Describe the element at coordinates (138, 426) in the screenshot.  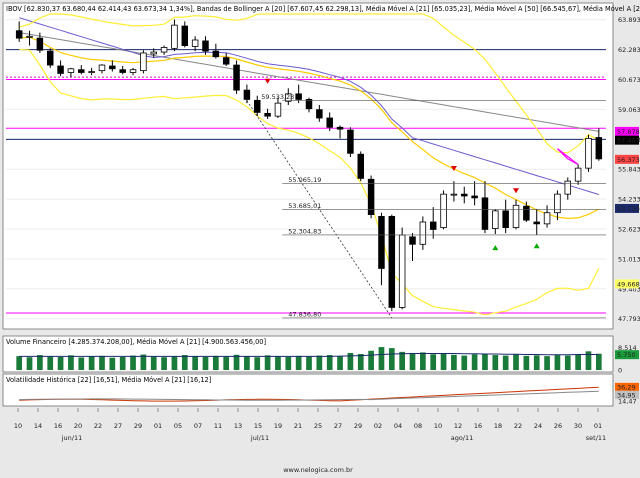
I see `x-tick-label: 29` at that location.